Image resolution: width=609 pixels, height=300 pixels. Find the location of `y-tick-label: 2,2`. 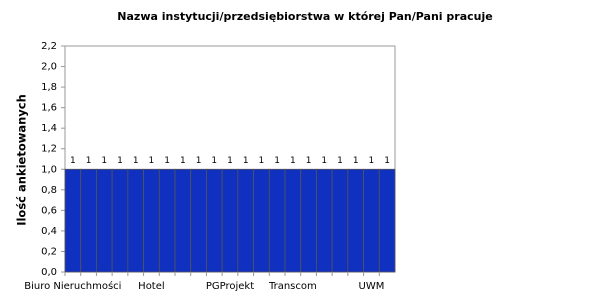

y-tick-label: 2,2 is located at coordinates (49, 46).